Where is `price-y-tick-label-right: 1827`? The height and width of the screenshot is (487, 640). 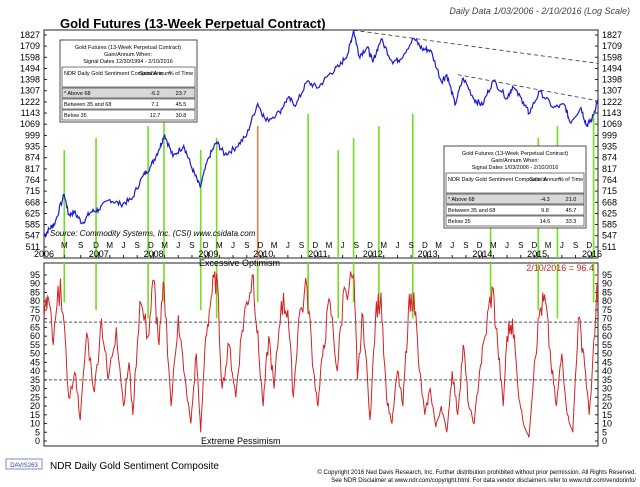
price-y-tick-label-right: 1827 is located at coordinates (612, 35).